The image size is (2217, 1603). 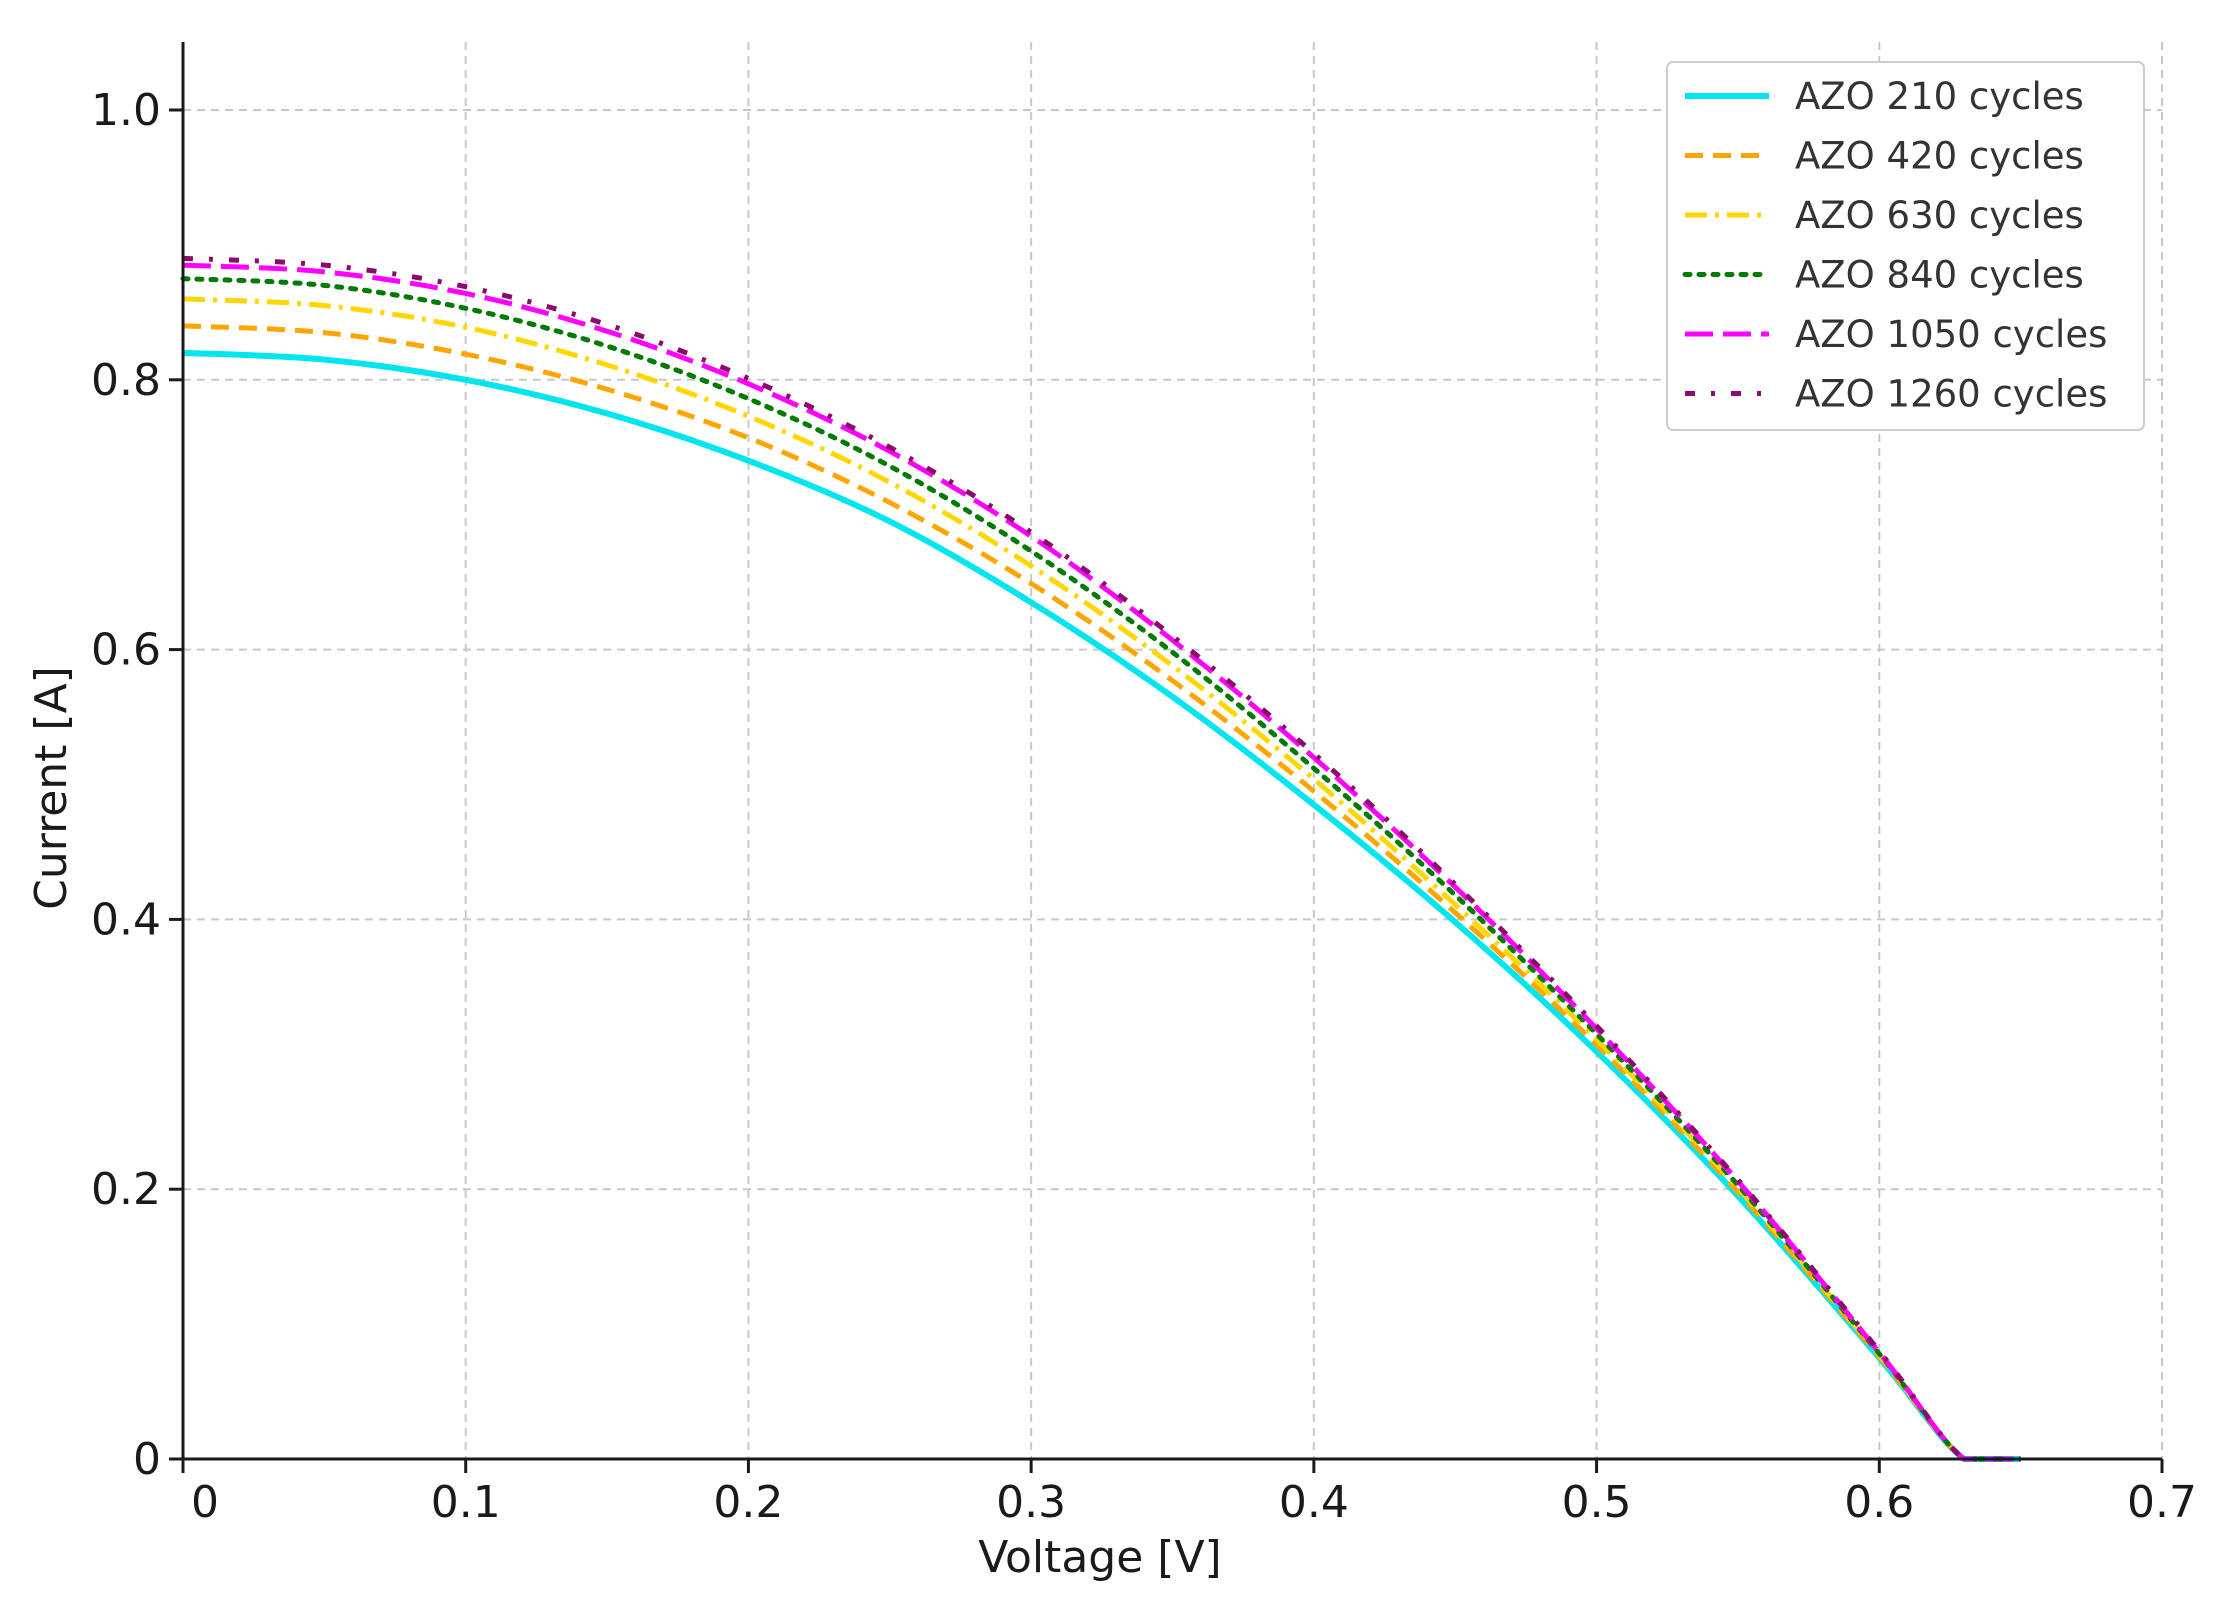 What do you see at coordinates (205, 1502) in the screenshot?
I see `x-tick-label: 0` at bounding box center [205, 1502].